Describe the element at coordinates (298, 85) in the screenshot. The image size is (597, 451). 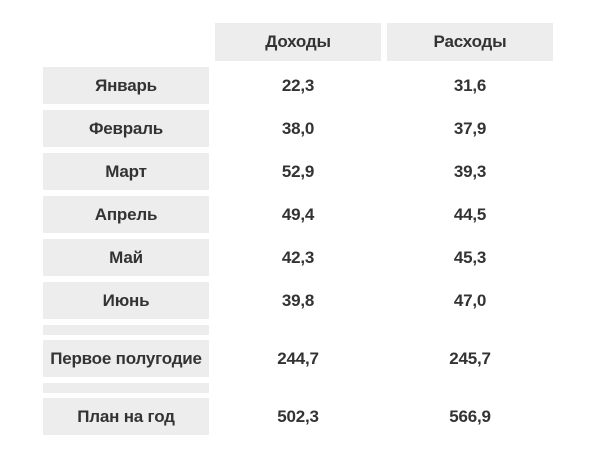
I see `income-value: 22,3` at that location.